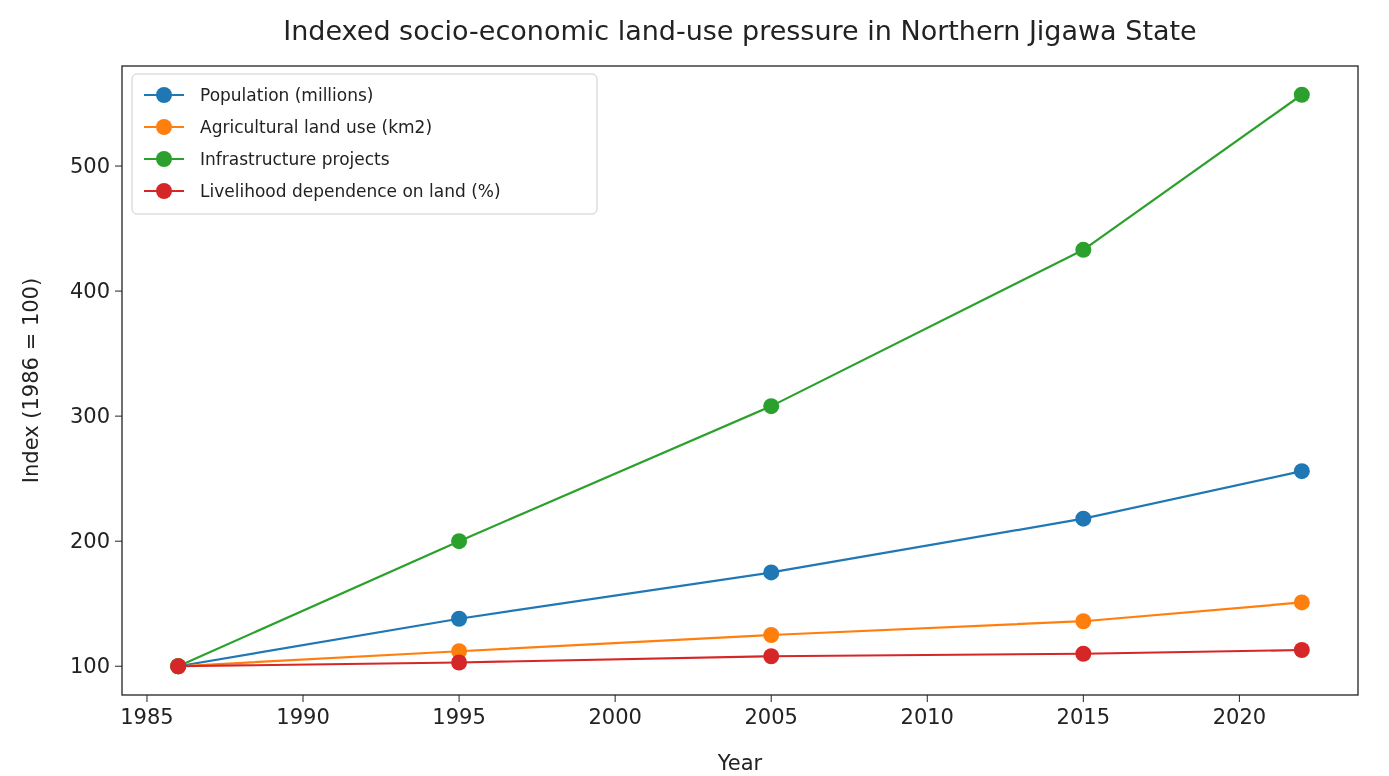  Describe the element at coordinates (740, 30) in the screenshot. I see `chart-title: Indexed socio-economic land-use pressure in Northern Jigawa State` at that location.